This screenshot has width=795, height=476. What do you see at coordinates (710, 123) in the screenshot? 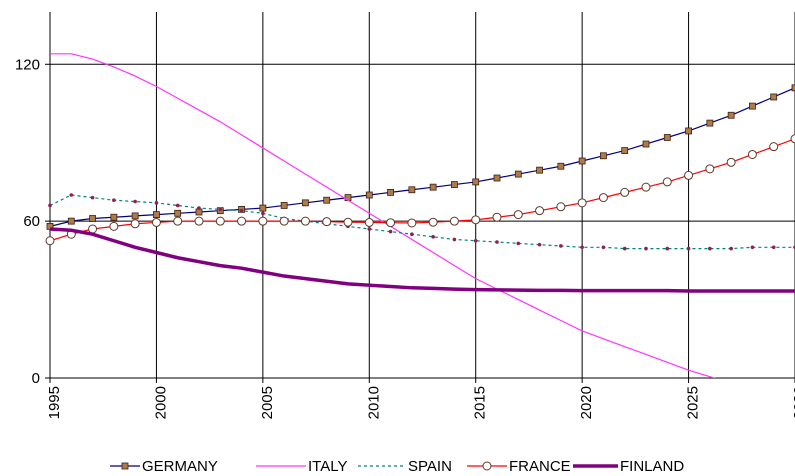
I see `point-germany-2026` at bounding box center [710, 123].